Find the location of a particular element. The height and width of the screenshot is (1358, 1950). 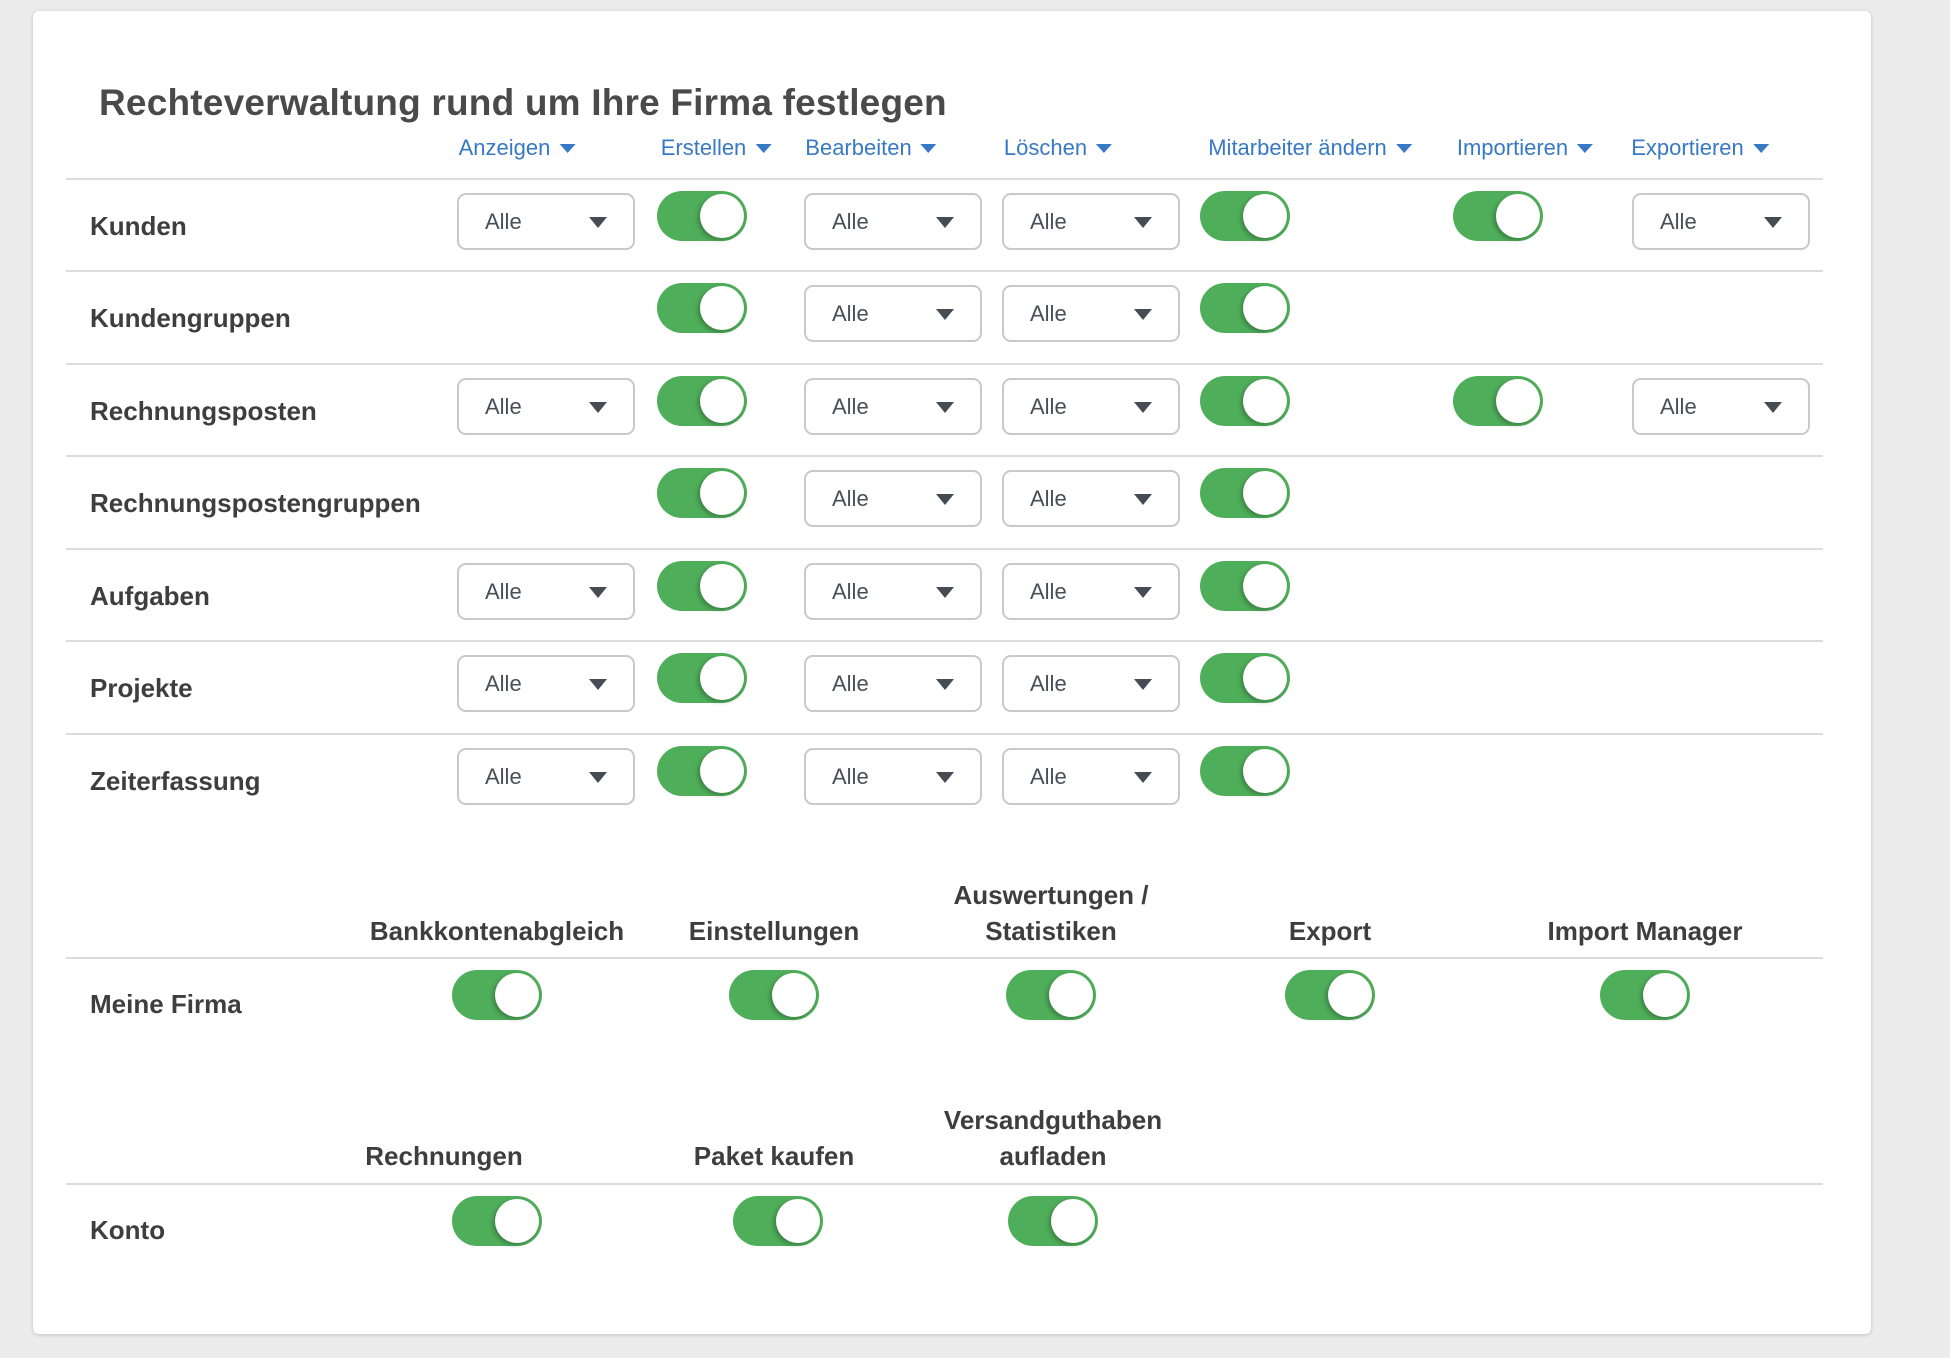

aufgaben-erstellen-toggle is located at coordinates (702, 586).